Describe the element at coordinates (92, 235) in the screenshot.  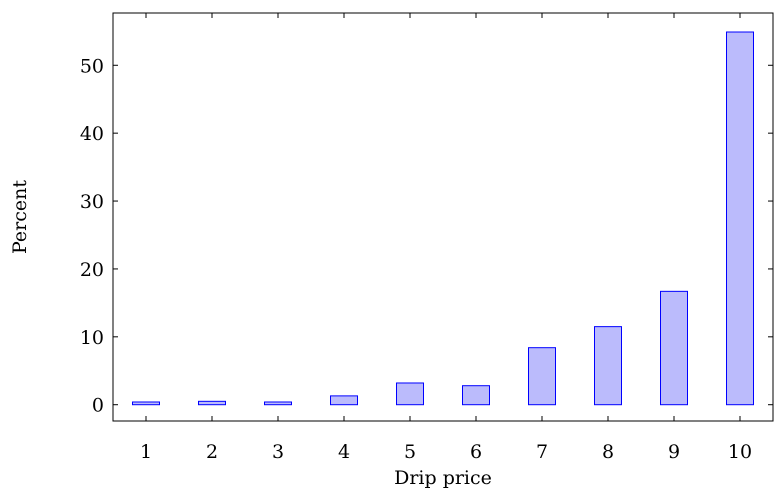
I see `y-tick-labels: 0 10 20 30 40 50` at that location.